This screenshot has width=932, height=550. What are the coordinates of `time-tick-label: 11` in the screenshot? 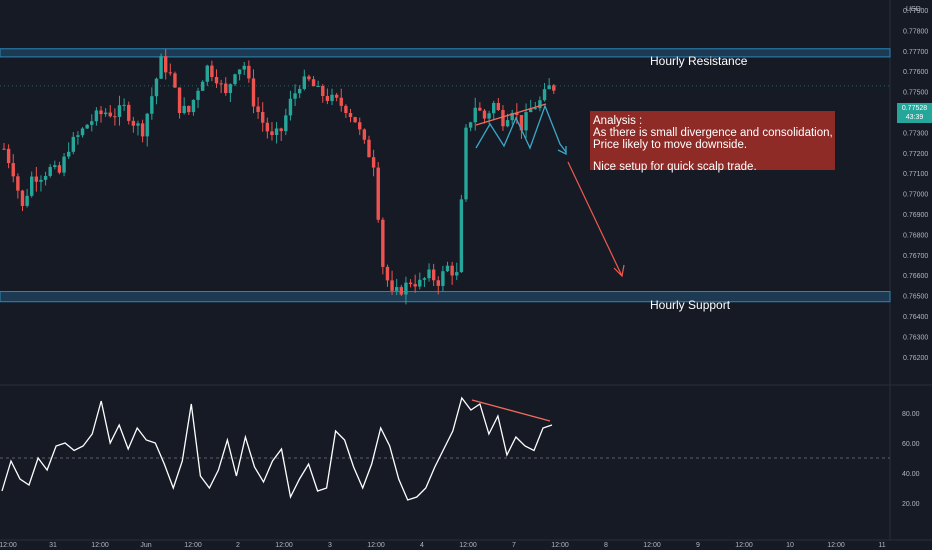 It's located at (881, 545).